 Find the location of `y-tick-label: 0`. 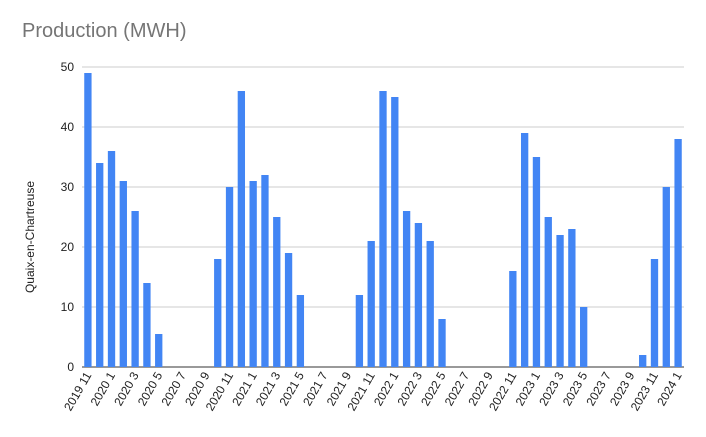

y-tick-label: 0 is located at coordinates (70, 367).